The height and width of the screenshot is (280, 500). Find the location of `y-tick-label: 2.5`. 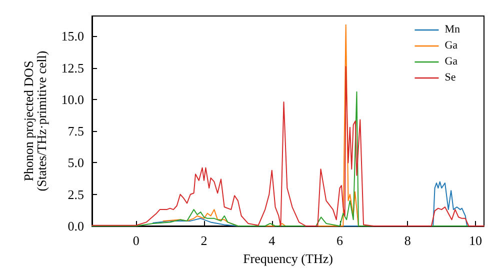

y-tick-label: 2.5 is located at coordinates (76, 194).